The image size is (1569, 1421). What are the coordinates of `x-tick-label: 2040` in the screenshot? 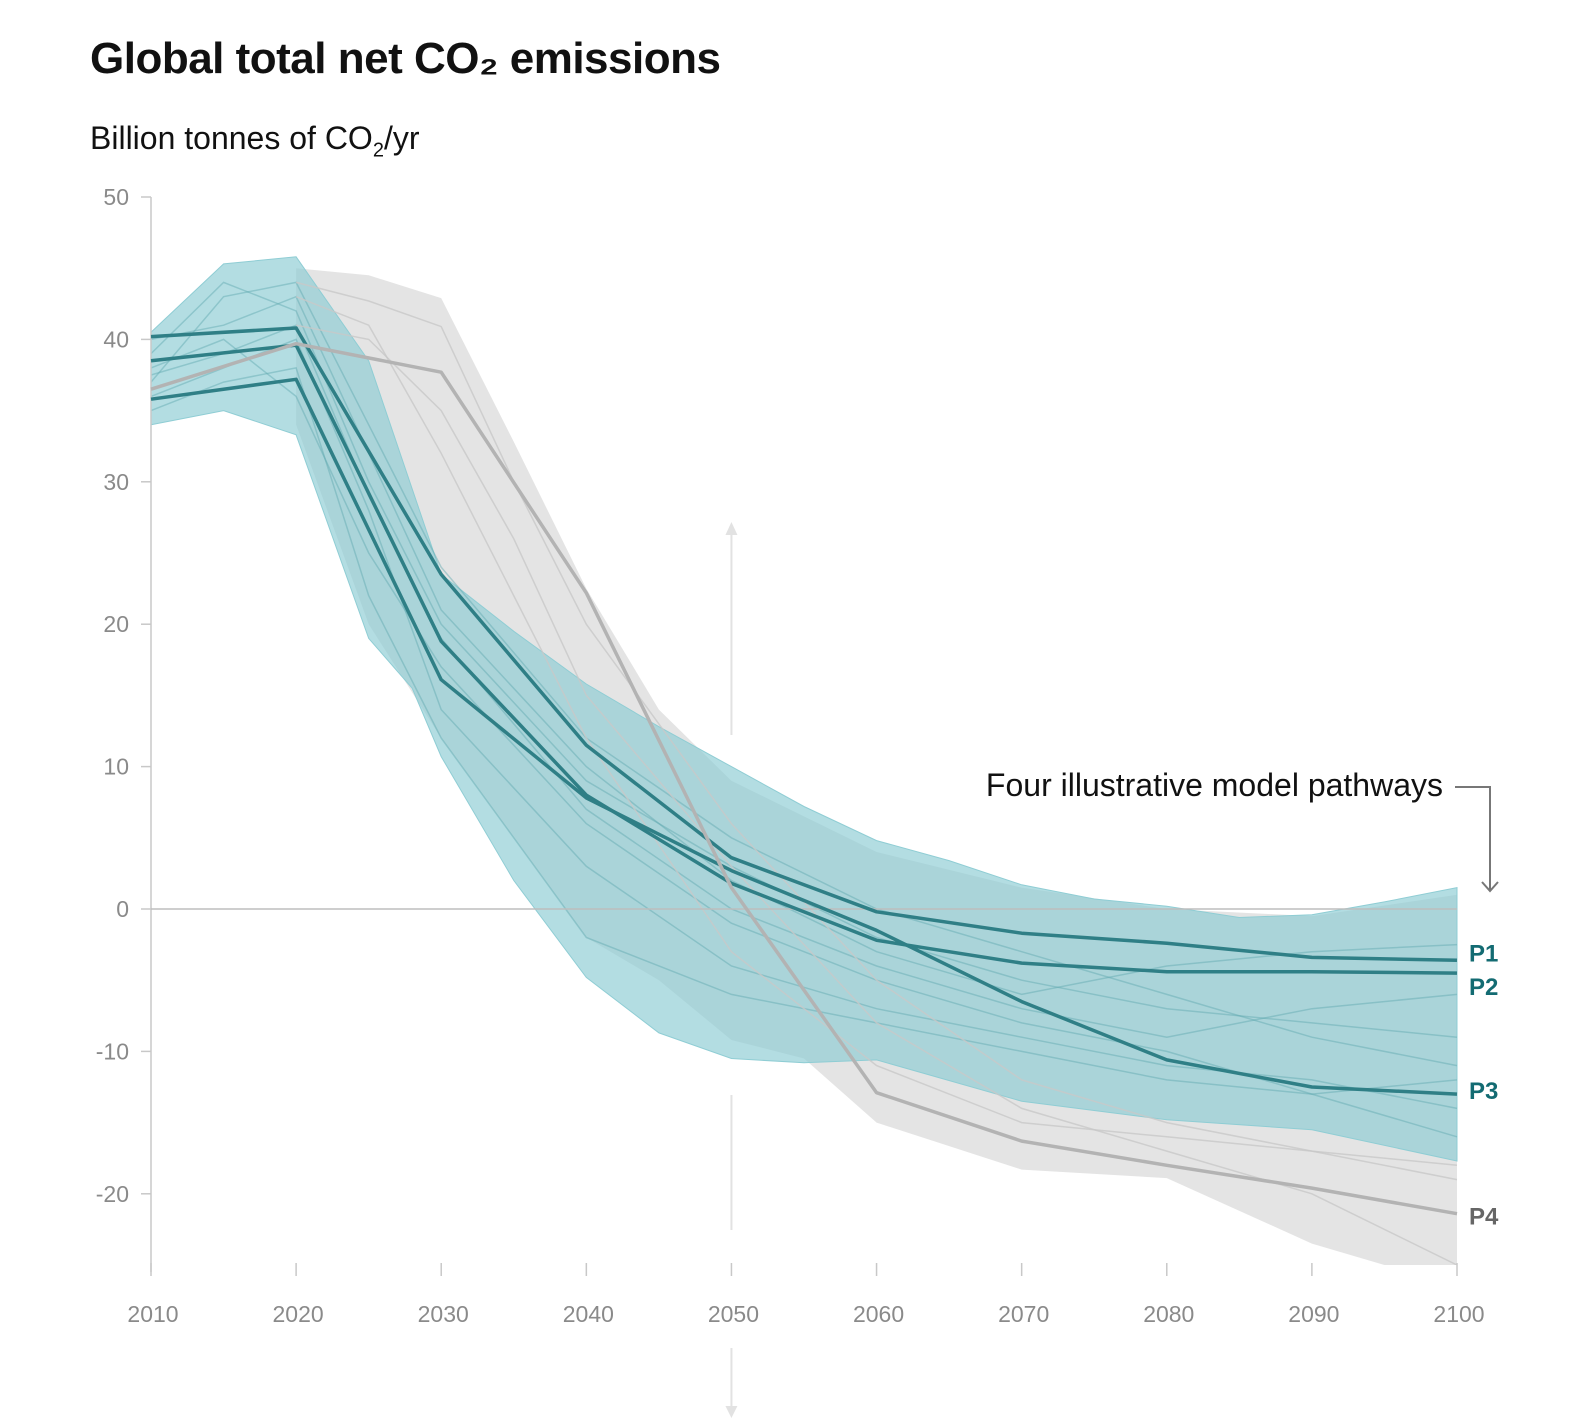 It's located at (588, 1314).